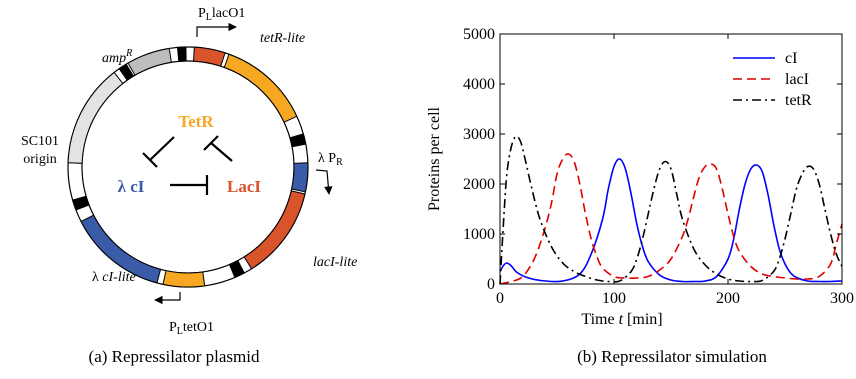 Image resolution: width=856 pixels, height=379 pixels. What do you see at coordinates (479, 34) in the screenshot?
I see `y-tick-label: 5000` at bounding box center [479, 34].